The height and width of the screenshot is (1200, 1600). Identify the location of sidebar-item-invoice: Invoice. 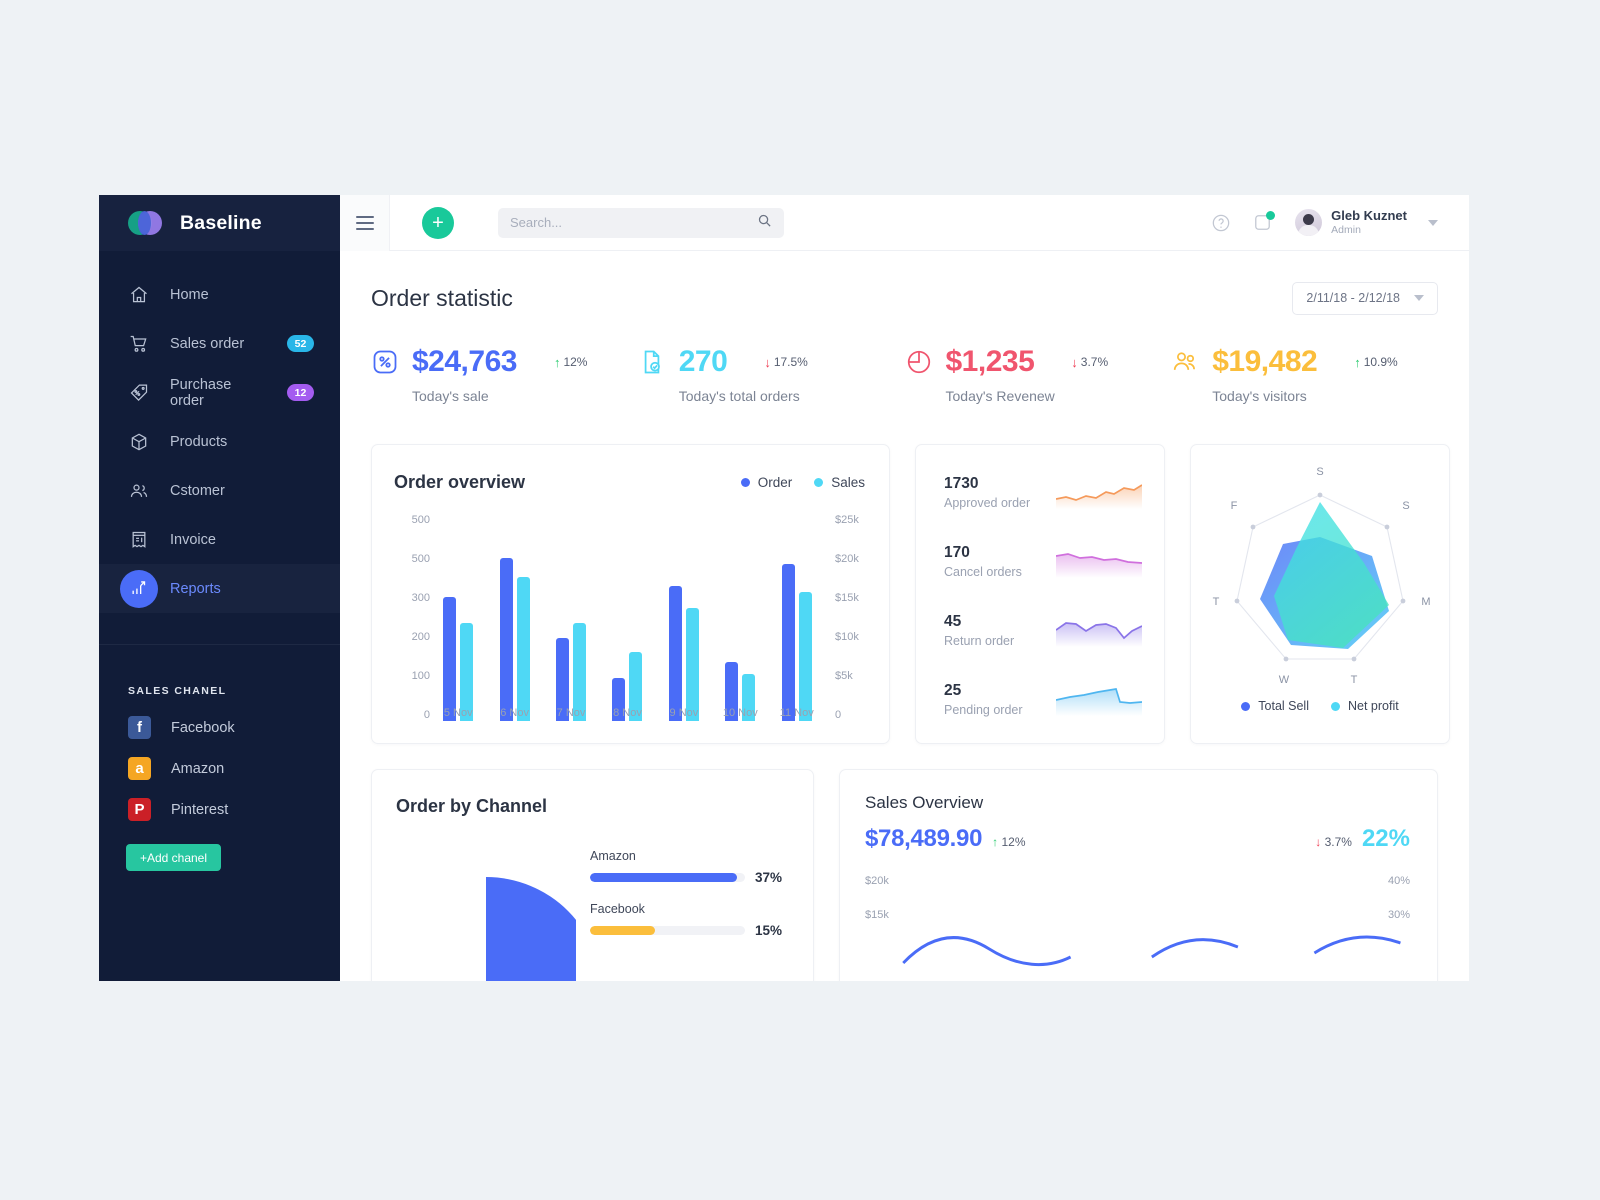
(219, 539).